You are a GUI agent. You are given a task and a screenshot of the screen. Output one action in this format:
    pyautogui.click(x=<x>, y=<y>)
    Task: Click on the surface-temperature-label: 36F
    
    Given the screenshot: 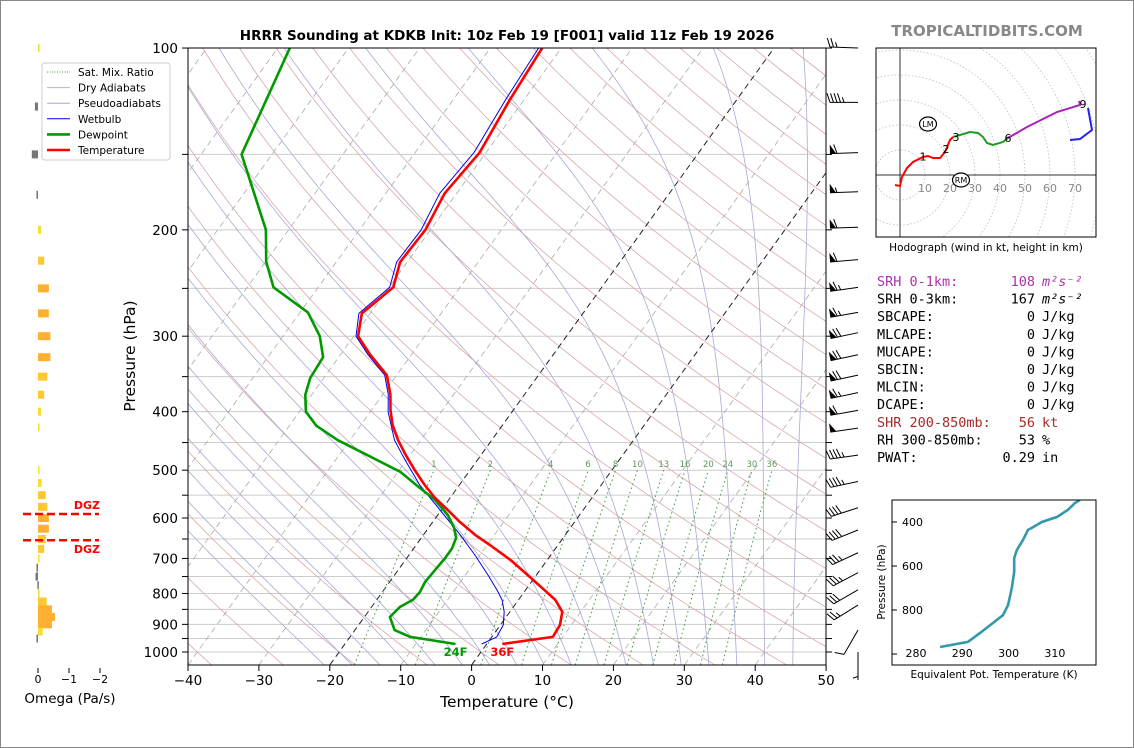 What is the action you would take?
    pyautogui.click(x=502, y=652)
    